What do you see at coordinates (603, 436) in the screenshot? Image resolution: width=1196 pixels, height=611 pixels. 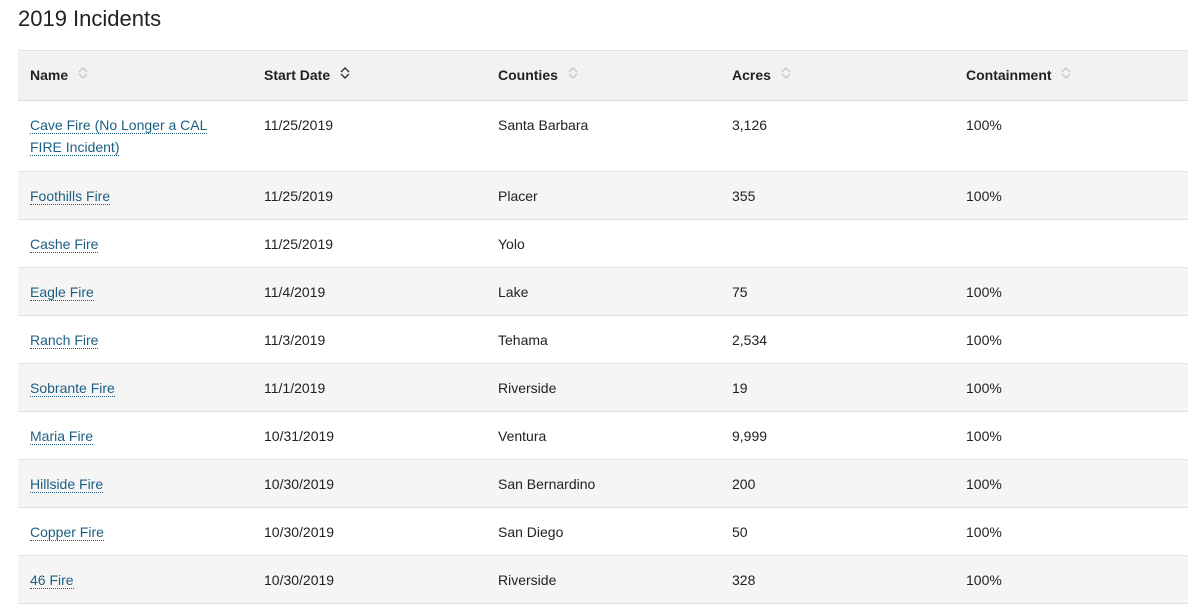 I see `cell-counties: Ventura` at bounding box center [603, 436].